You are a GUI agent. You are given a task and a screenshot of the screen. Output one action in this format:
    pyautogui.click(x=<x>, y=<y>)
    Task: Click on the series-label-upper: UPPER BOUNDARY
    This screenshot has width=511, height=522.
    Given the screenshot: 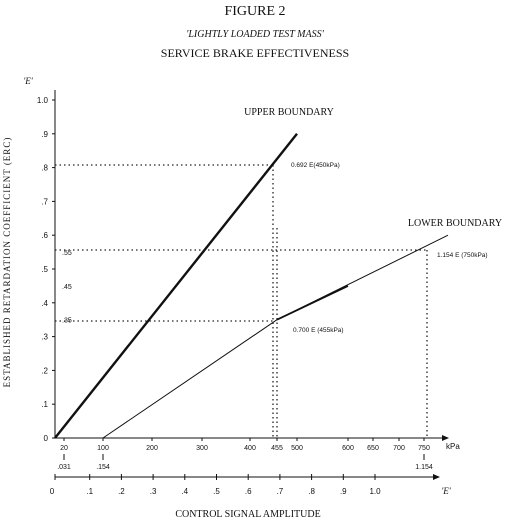 What is the action you would take?
    pyautogui.click(x=289, y=112)
    